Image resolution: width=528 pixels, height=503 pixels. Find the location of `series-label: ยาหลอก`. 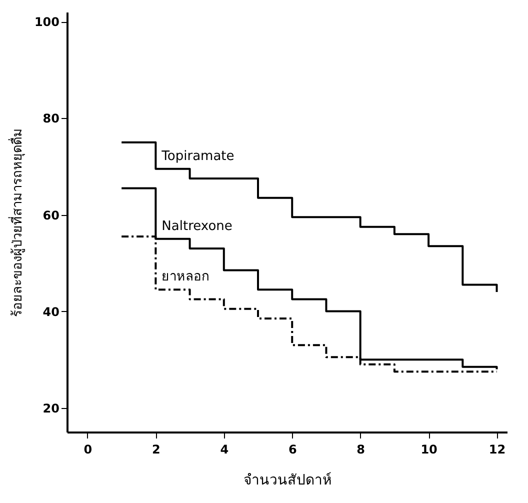

series-label: ยาหลอก is located at coordinates (186, 277).